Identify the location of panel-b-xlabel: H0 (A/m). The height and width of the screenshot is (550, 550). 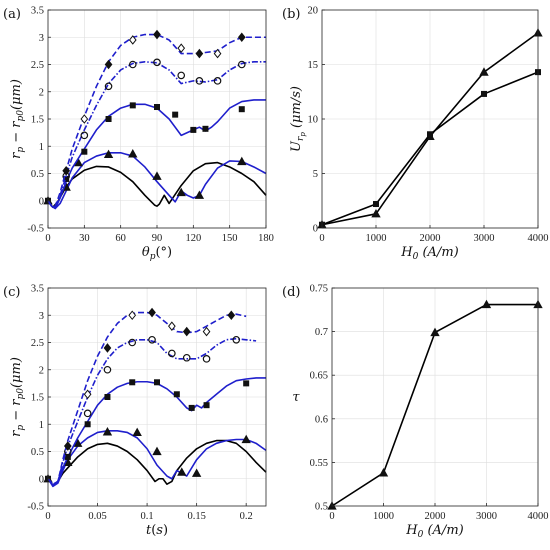
(429, 253).